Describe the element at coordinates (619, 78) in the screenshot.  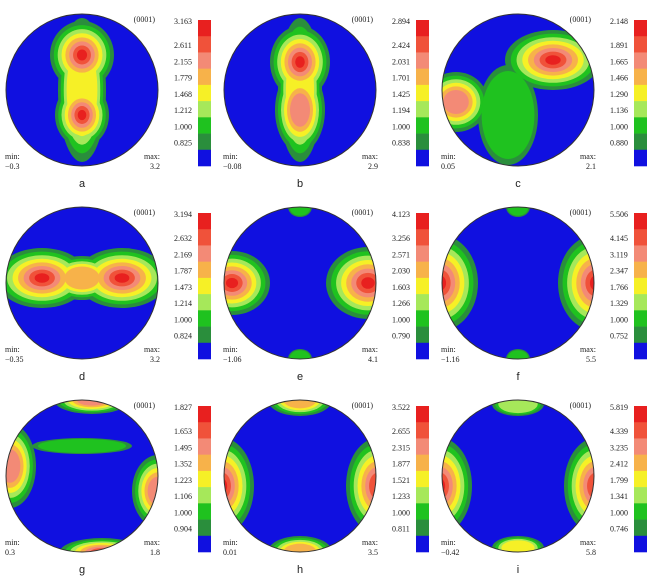
I see `colorbar-label: 1.466` at that location.